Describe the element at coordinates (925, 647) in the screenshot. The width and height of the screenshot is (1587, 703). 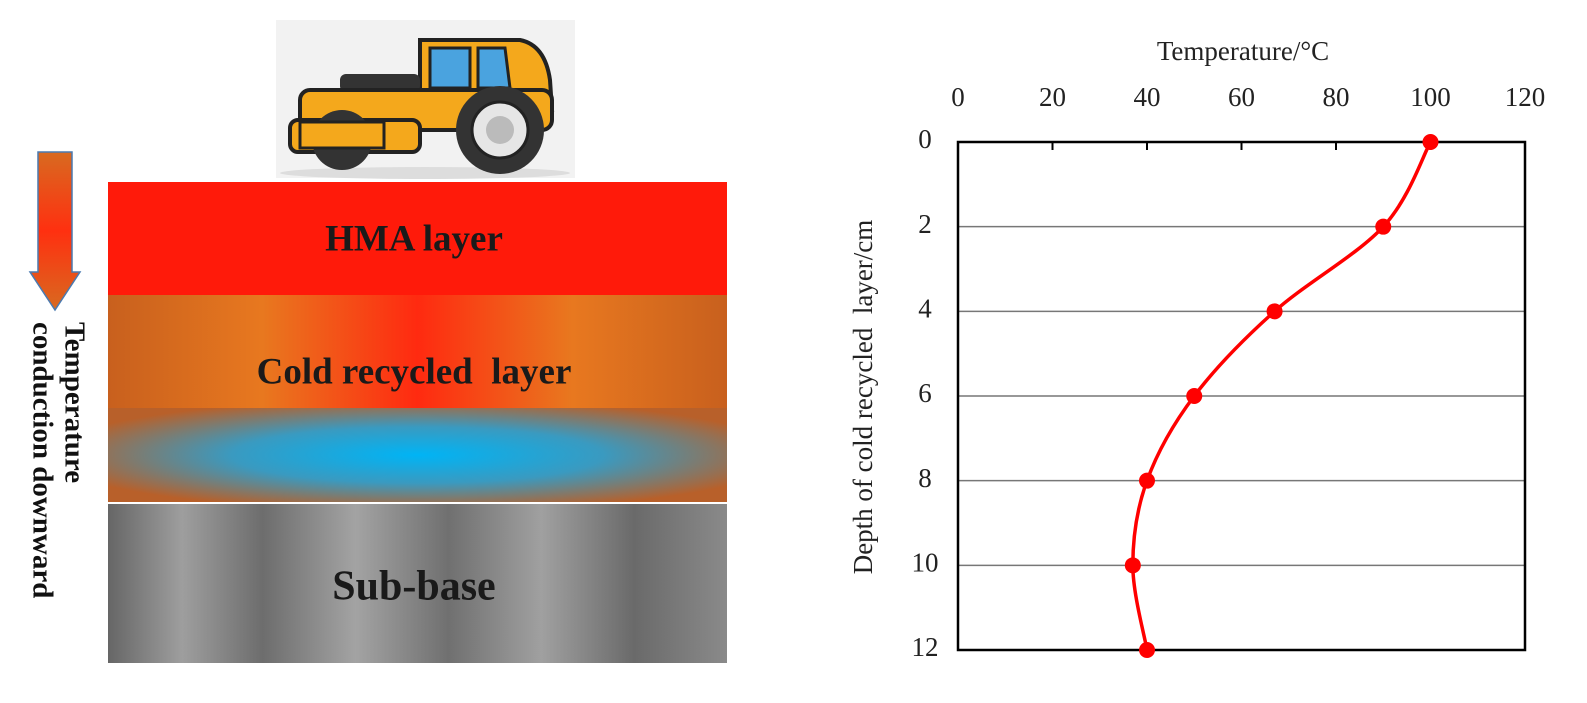
I see `y-tick-label: 12` at that location.